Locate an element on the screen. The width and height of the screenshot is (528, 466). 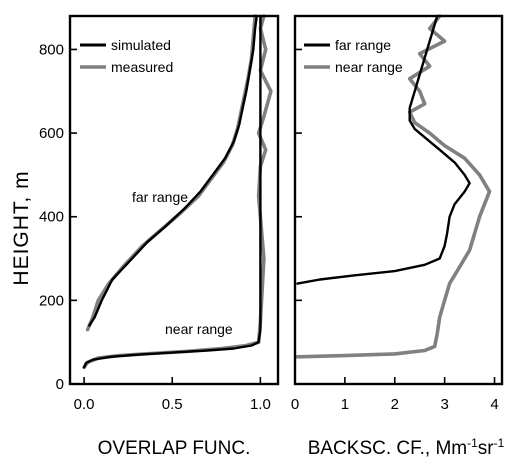
y-tick-label: 600 is located at coordinates (51, 133).